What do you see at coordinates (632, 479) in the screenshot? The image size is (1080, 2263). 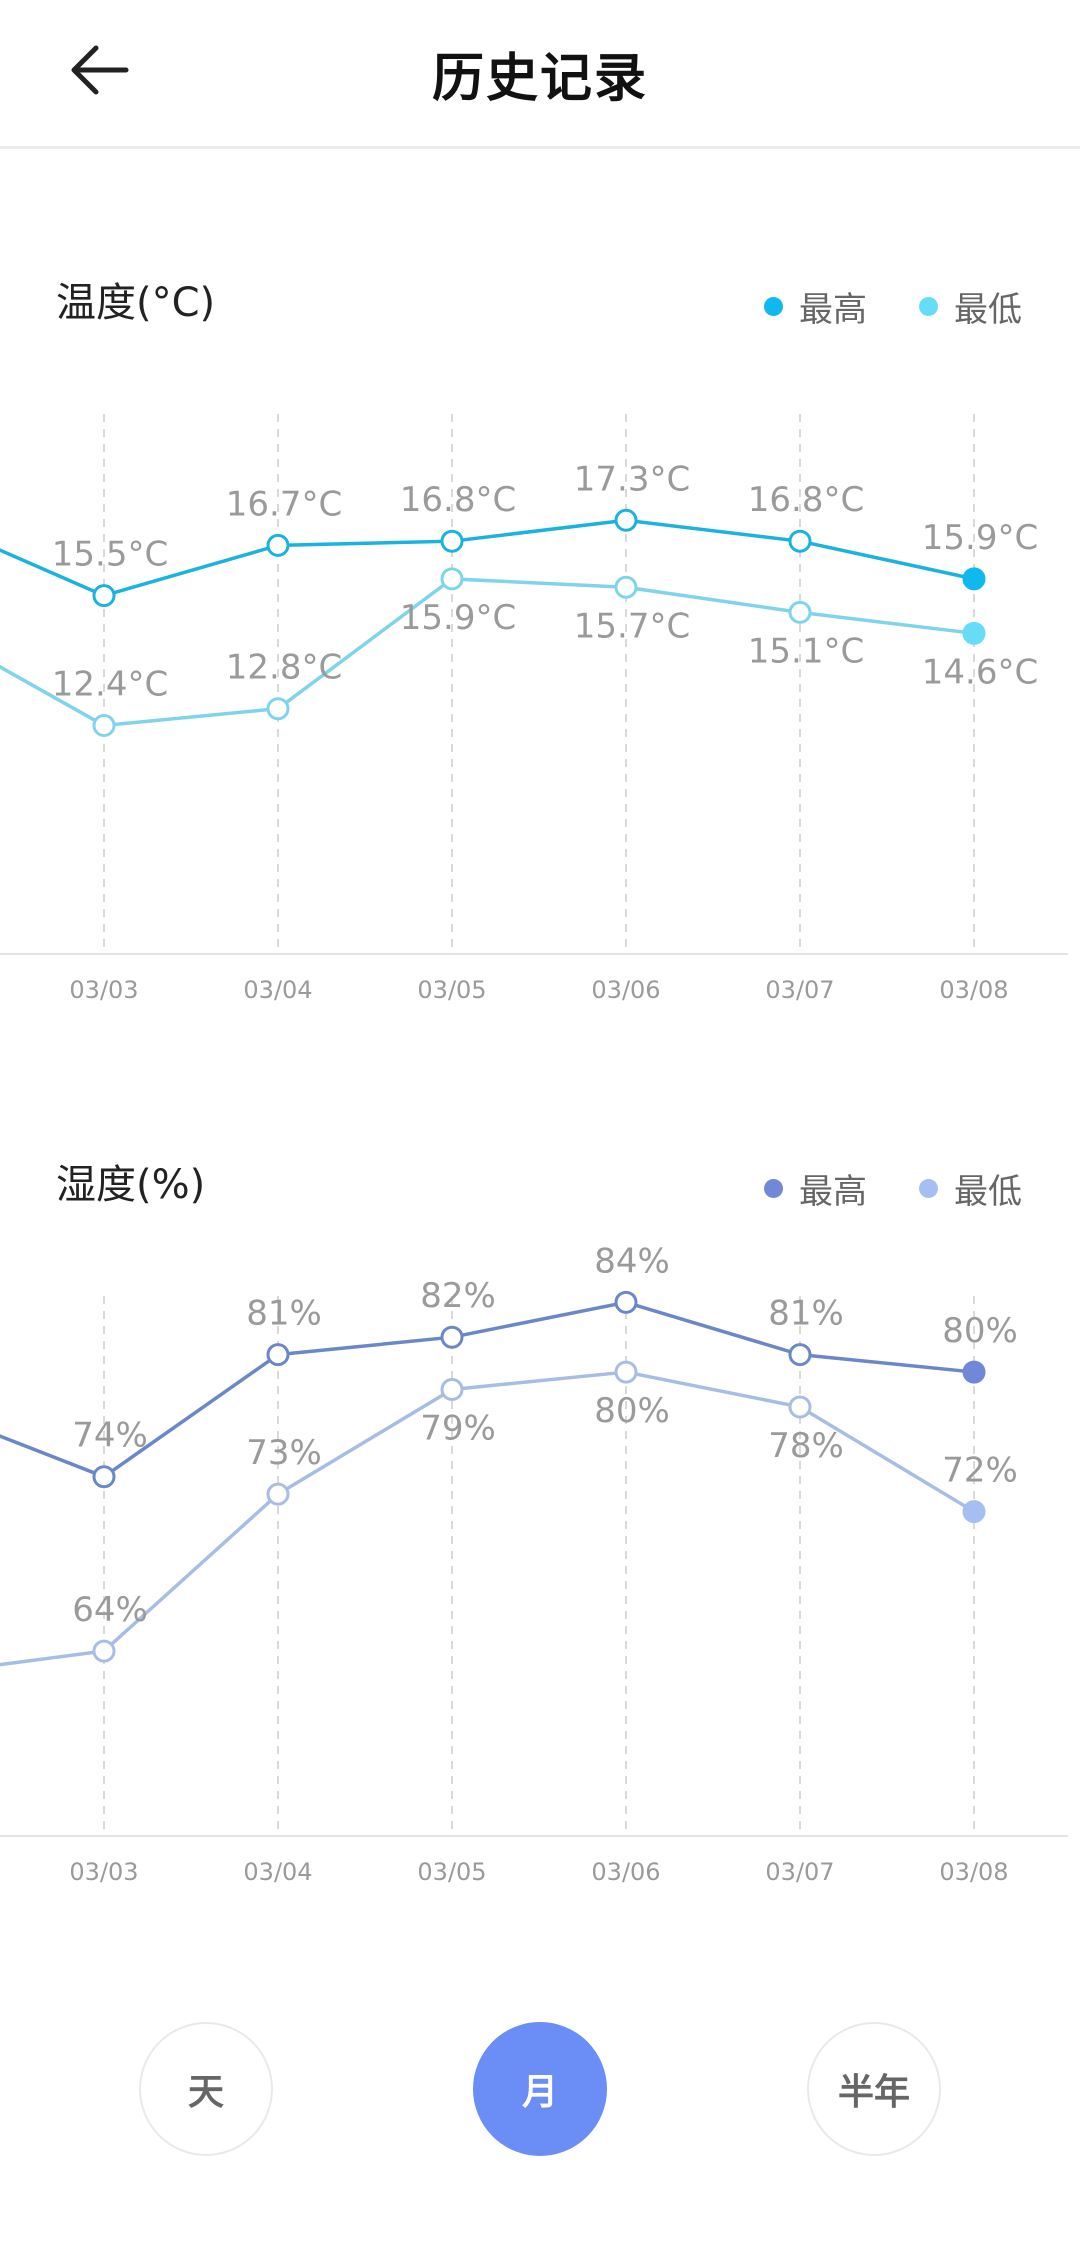 I see `data-label: 17.3°C` at bounding box center [632, 479].